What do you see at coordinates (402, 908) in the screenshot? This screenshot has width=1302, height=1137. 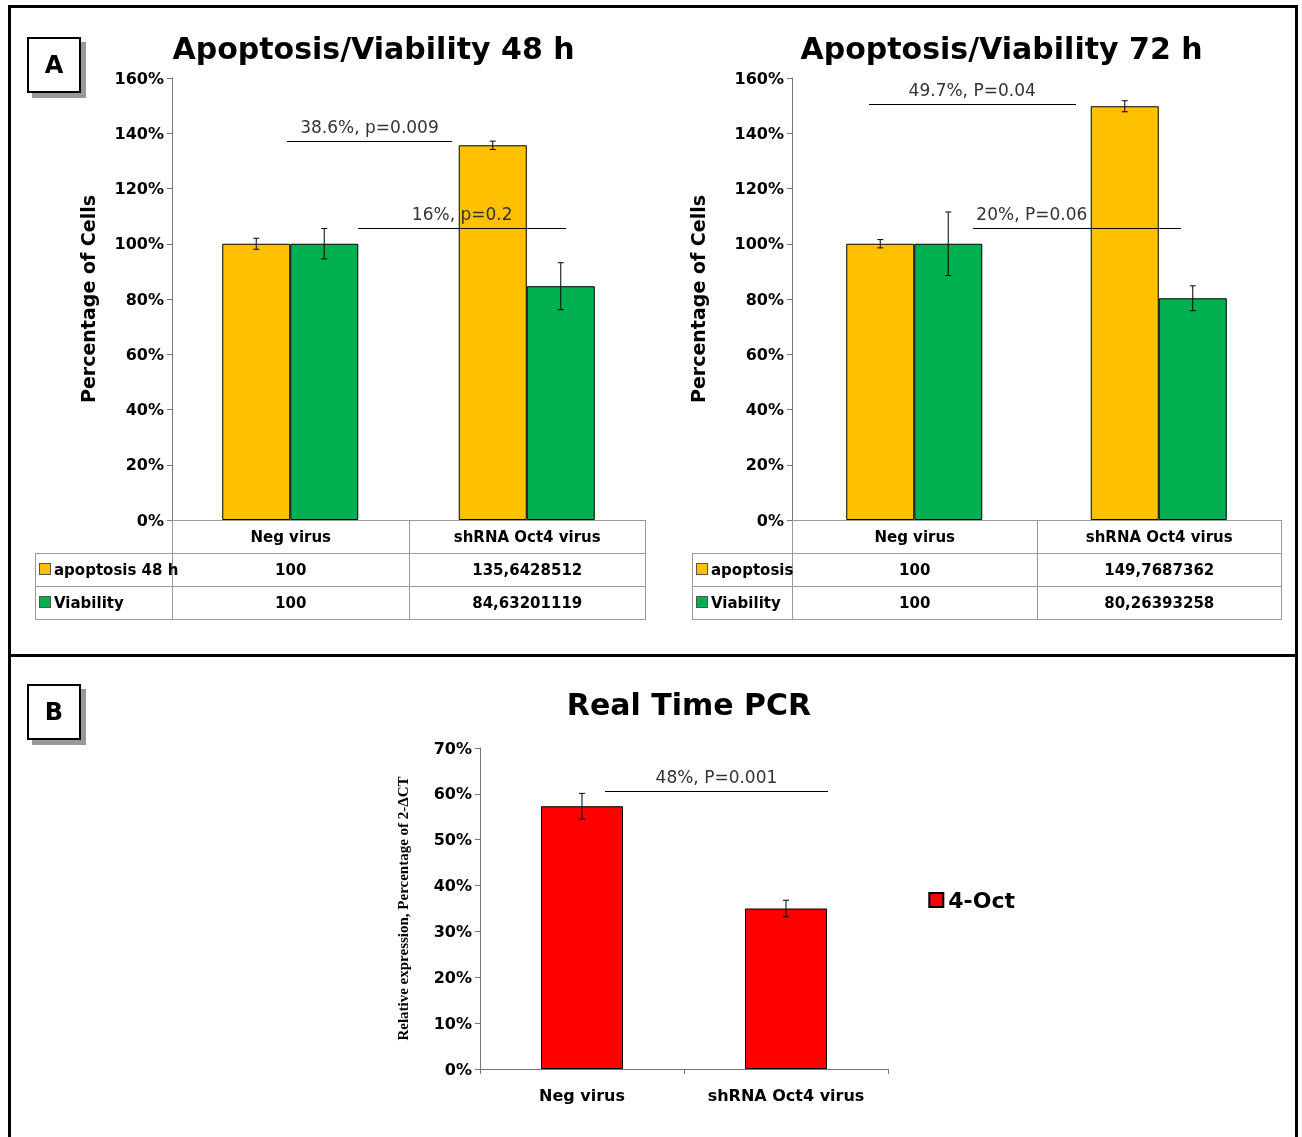 I see `y-axis-title: Relative expression, Percentage of 2-ΔCT` at bounding box center [402, 908].